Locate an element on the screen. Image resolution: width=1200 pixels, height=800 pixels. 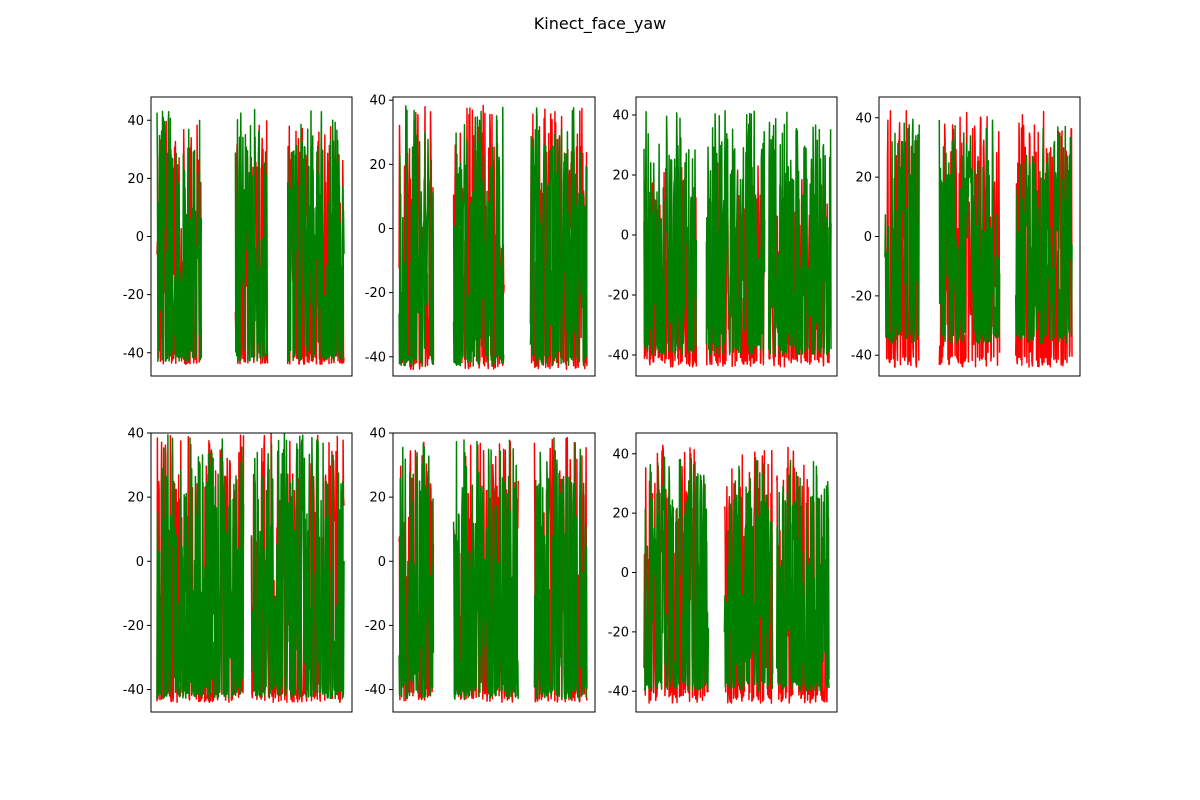
subplot-5: -40 -20 0 20 40 is located at coordinates (238, 570).